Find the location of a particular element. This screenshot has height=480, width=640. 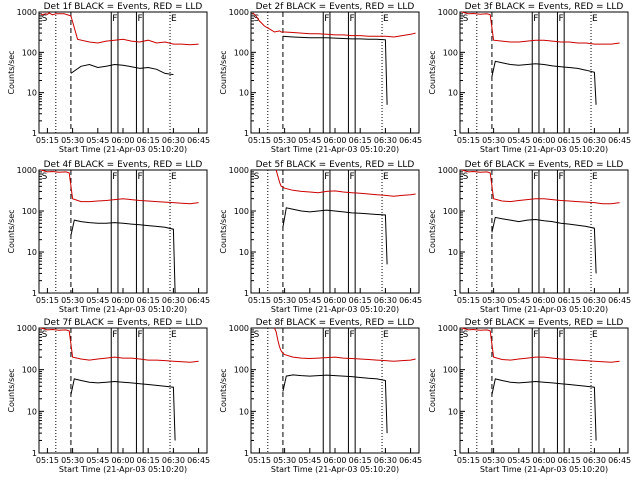

chart-title: Det 6f BLACK = Events, RED = LLD is located at coordinates (544, 165).